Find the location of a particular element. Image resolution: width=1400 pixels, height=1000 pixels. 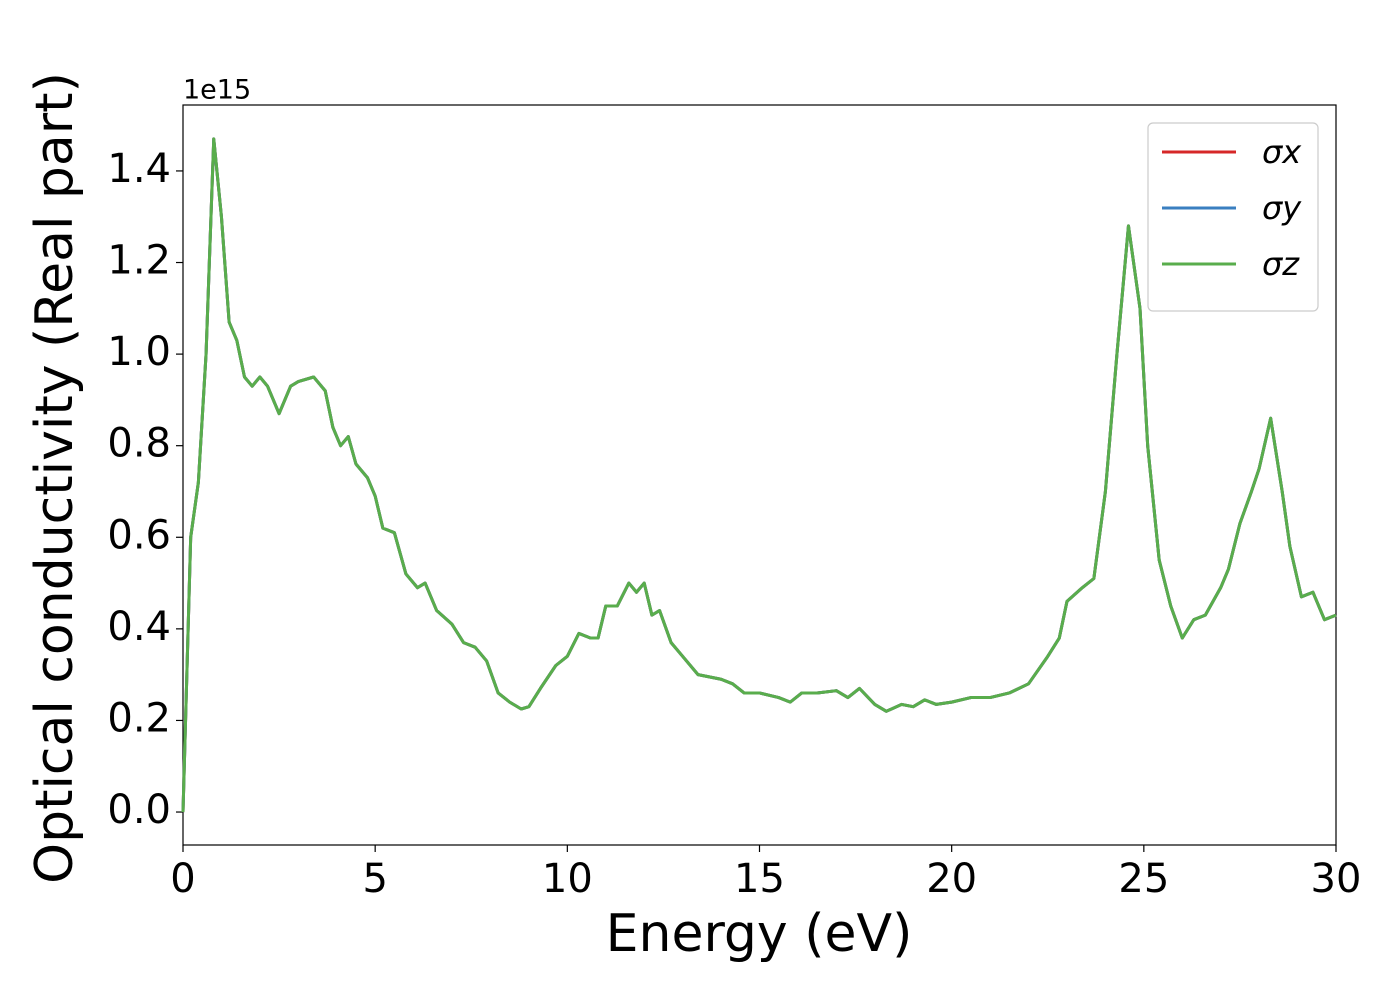

y-tick-label: 0.2 is located at coordinates (139, 718).